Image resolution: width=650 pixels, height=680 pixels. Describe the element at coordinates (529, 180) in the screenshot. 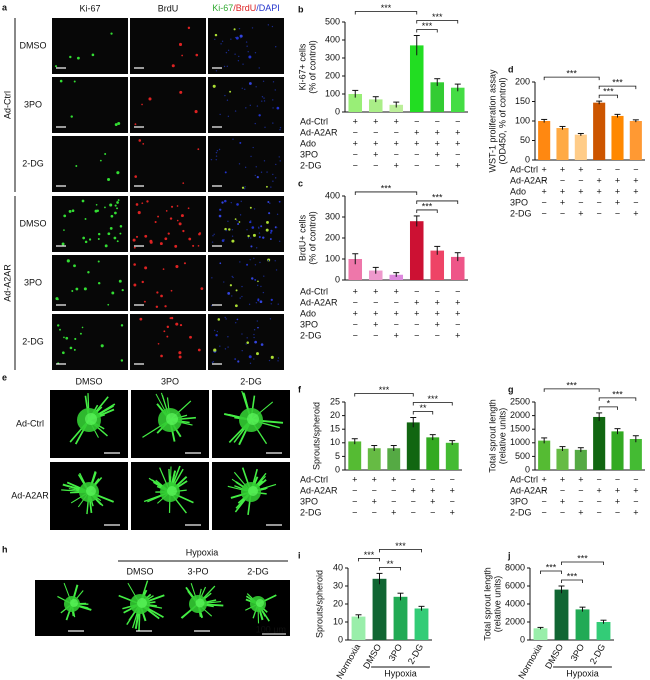

I see `condition-label: Ad-A2AR` at that location.